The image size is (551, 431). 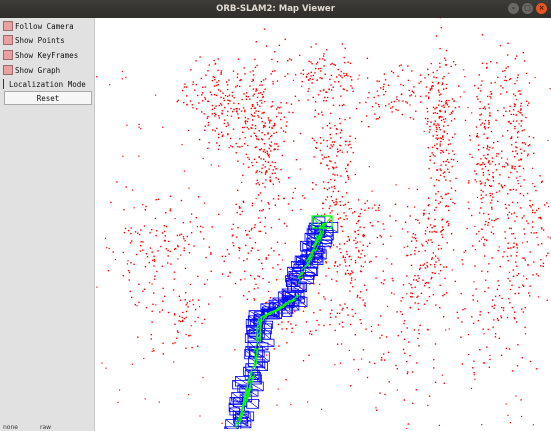 I want to click on window-controls: – □ ×, so click(x=527, y=8).